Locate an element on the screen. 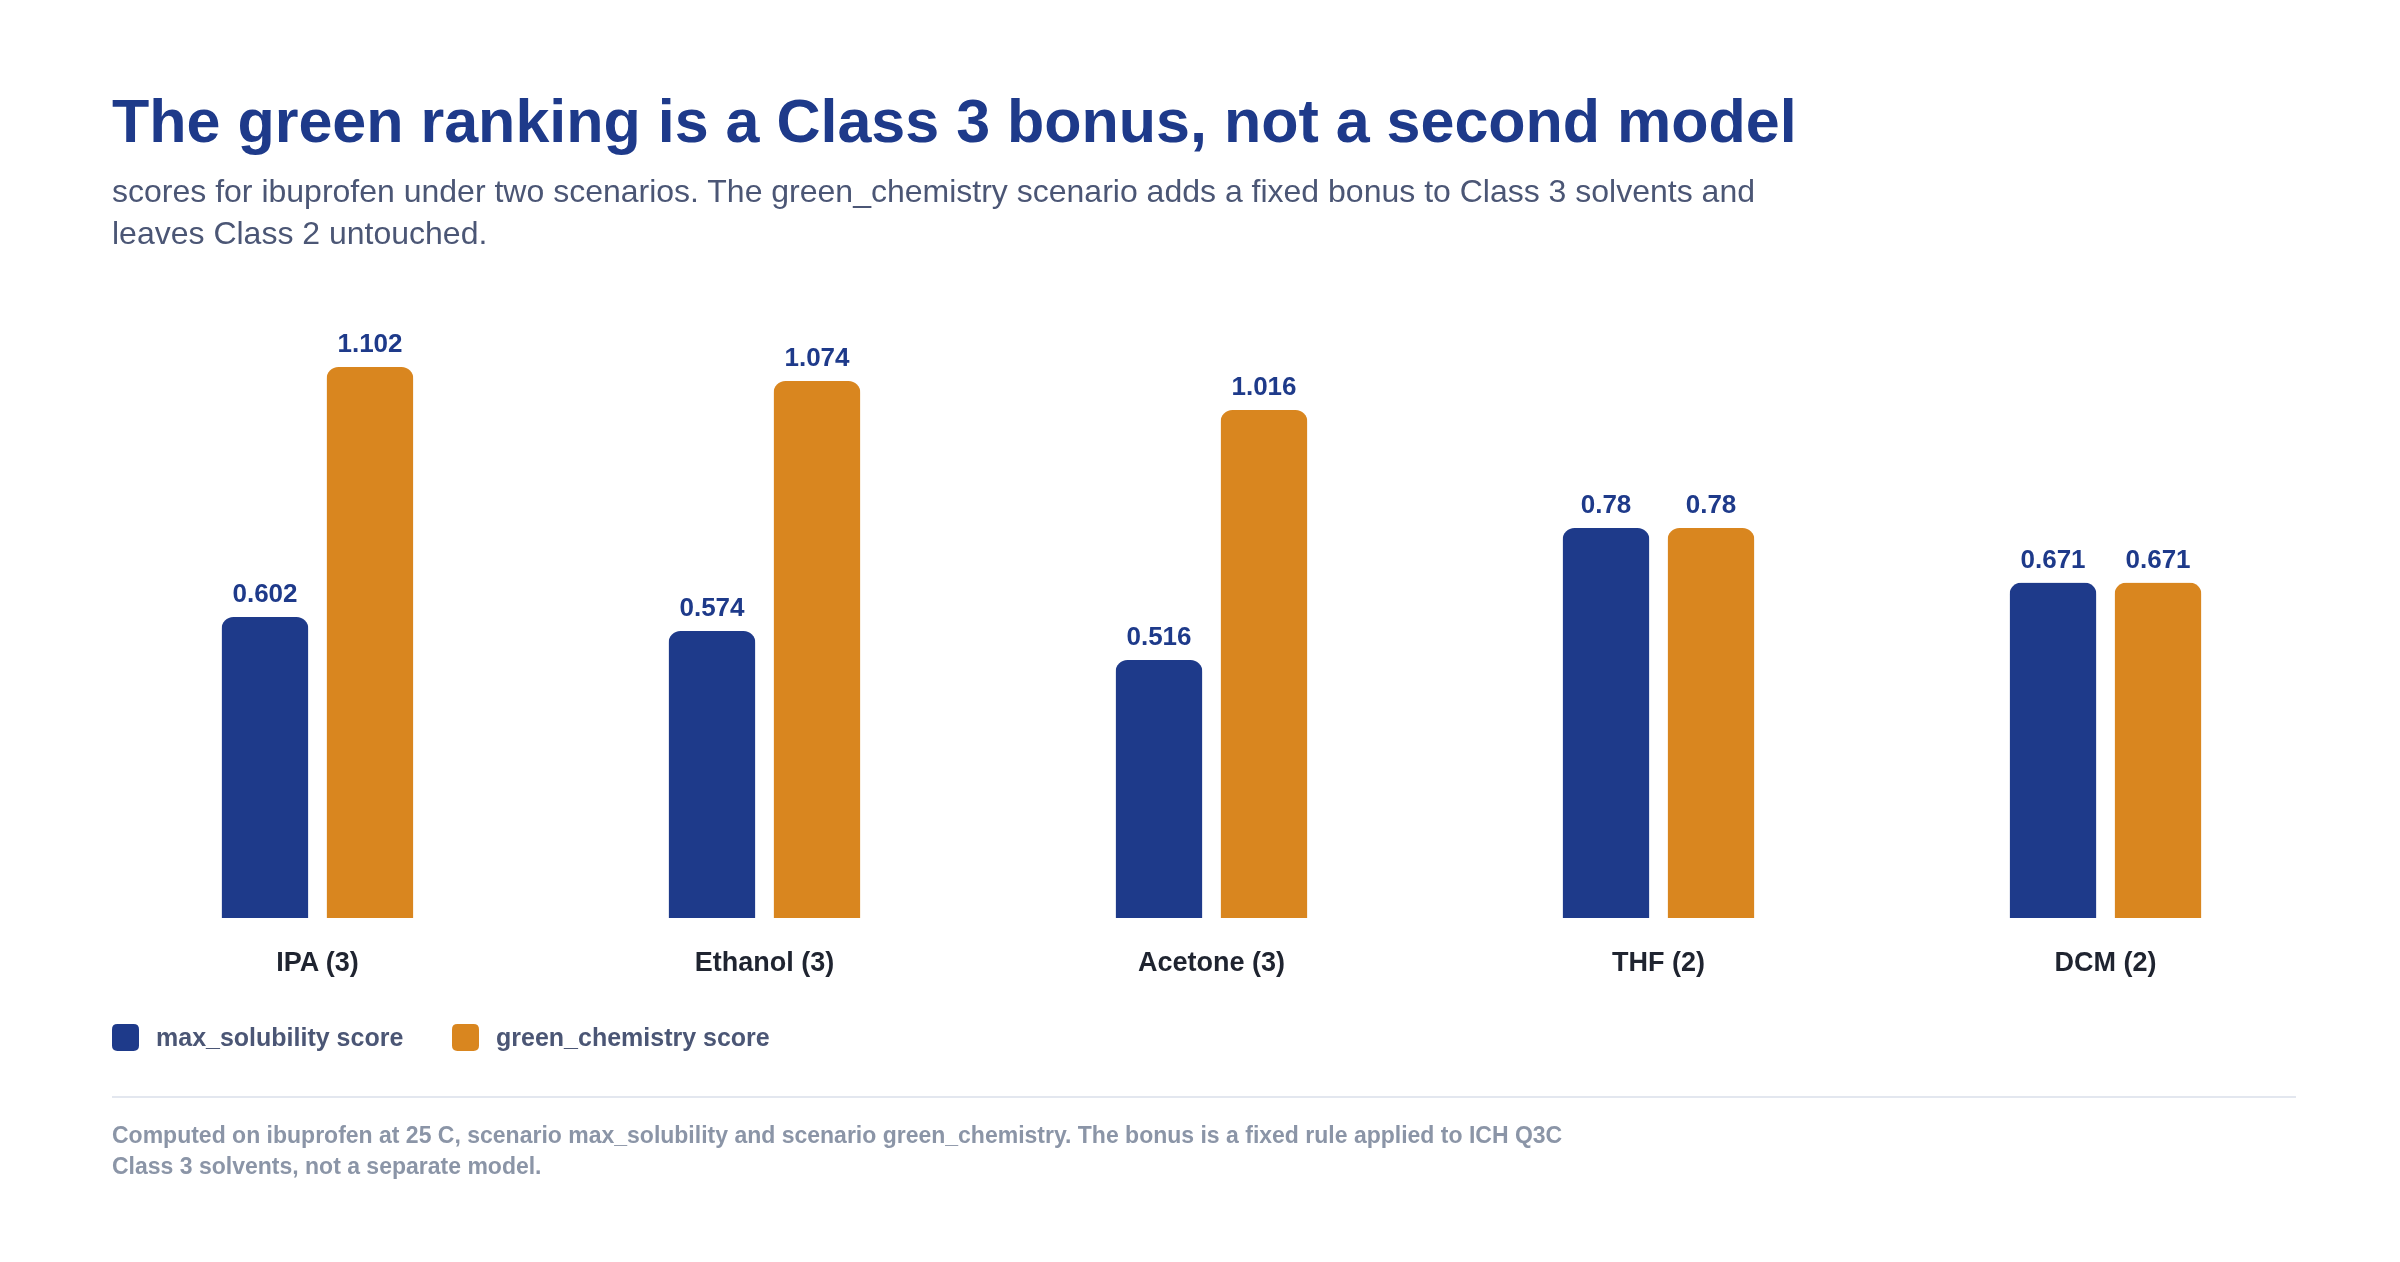 This screenshot has height=1262, width=2400. x-tick-label: IPA (3) is located at coordinates (317, 961).